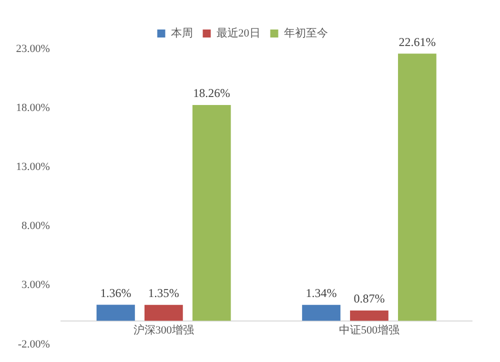 Image resolution: width=500 pixels, height=362 pixels. Describe the element at coordinates (211, 93) in the screenshot. I see `data-label: 18.26%` at that location.